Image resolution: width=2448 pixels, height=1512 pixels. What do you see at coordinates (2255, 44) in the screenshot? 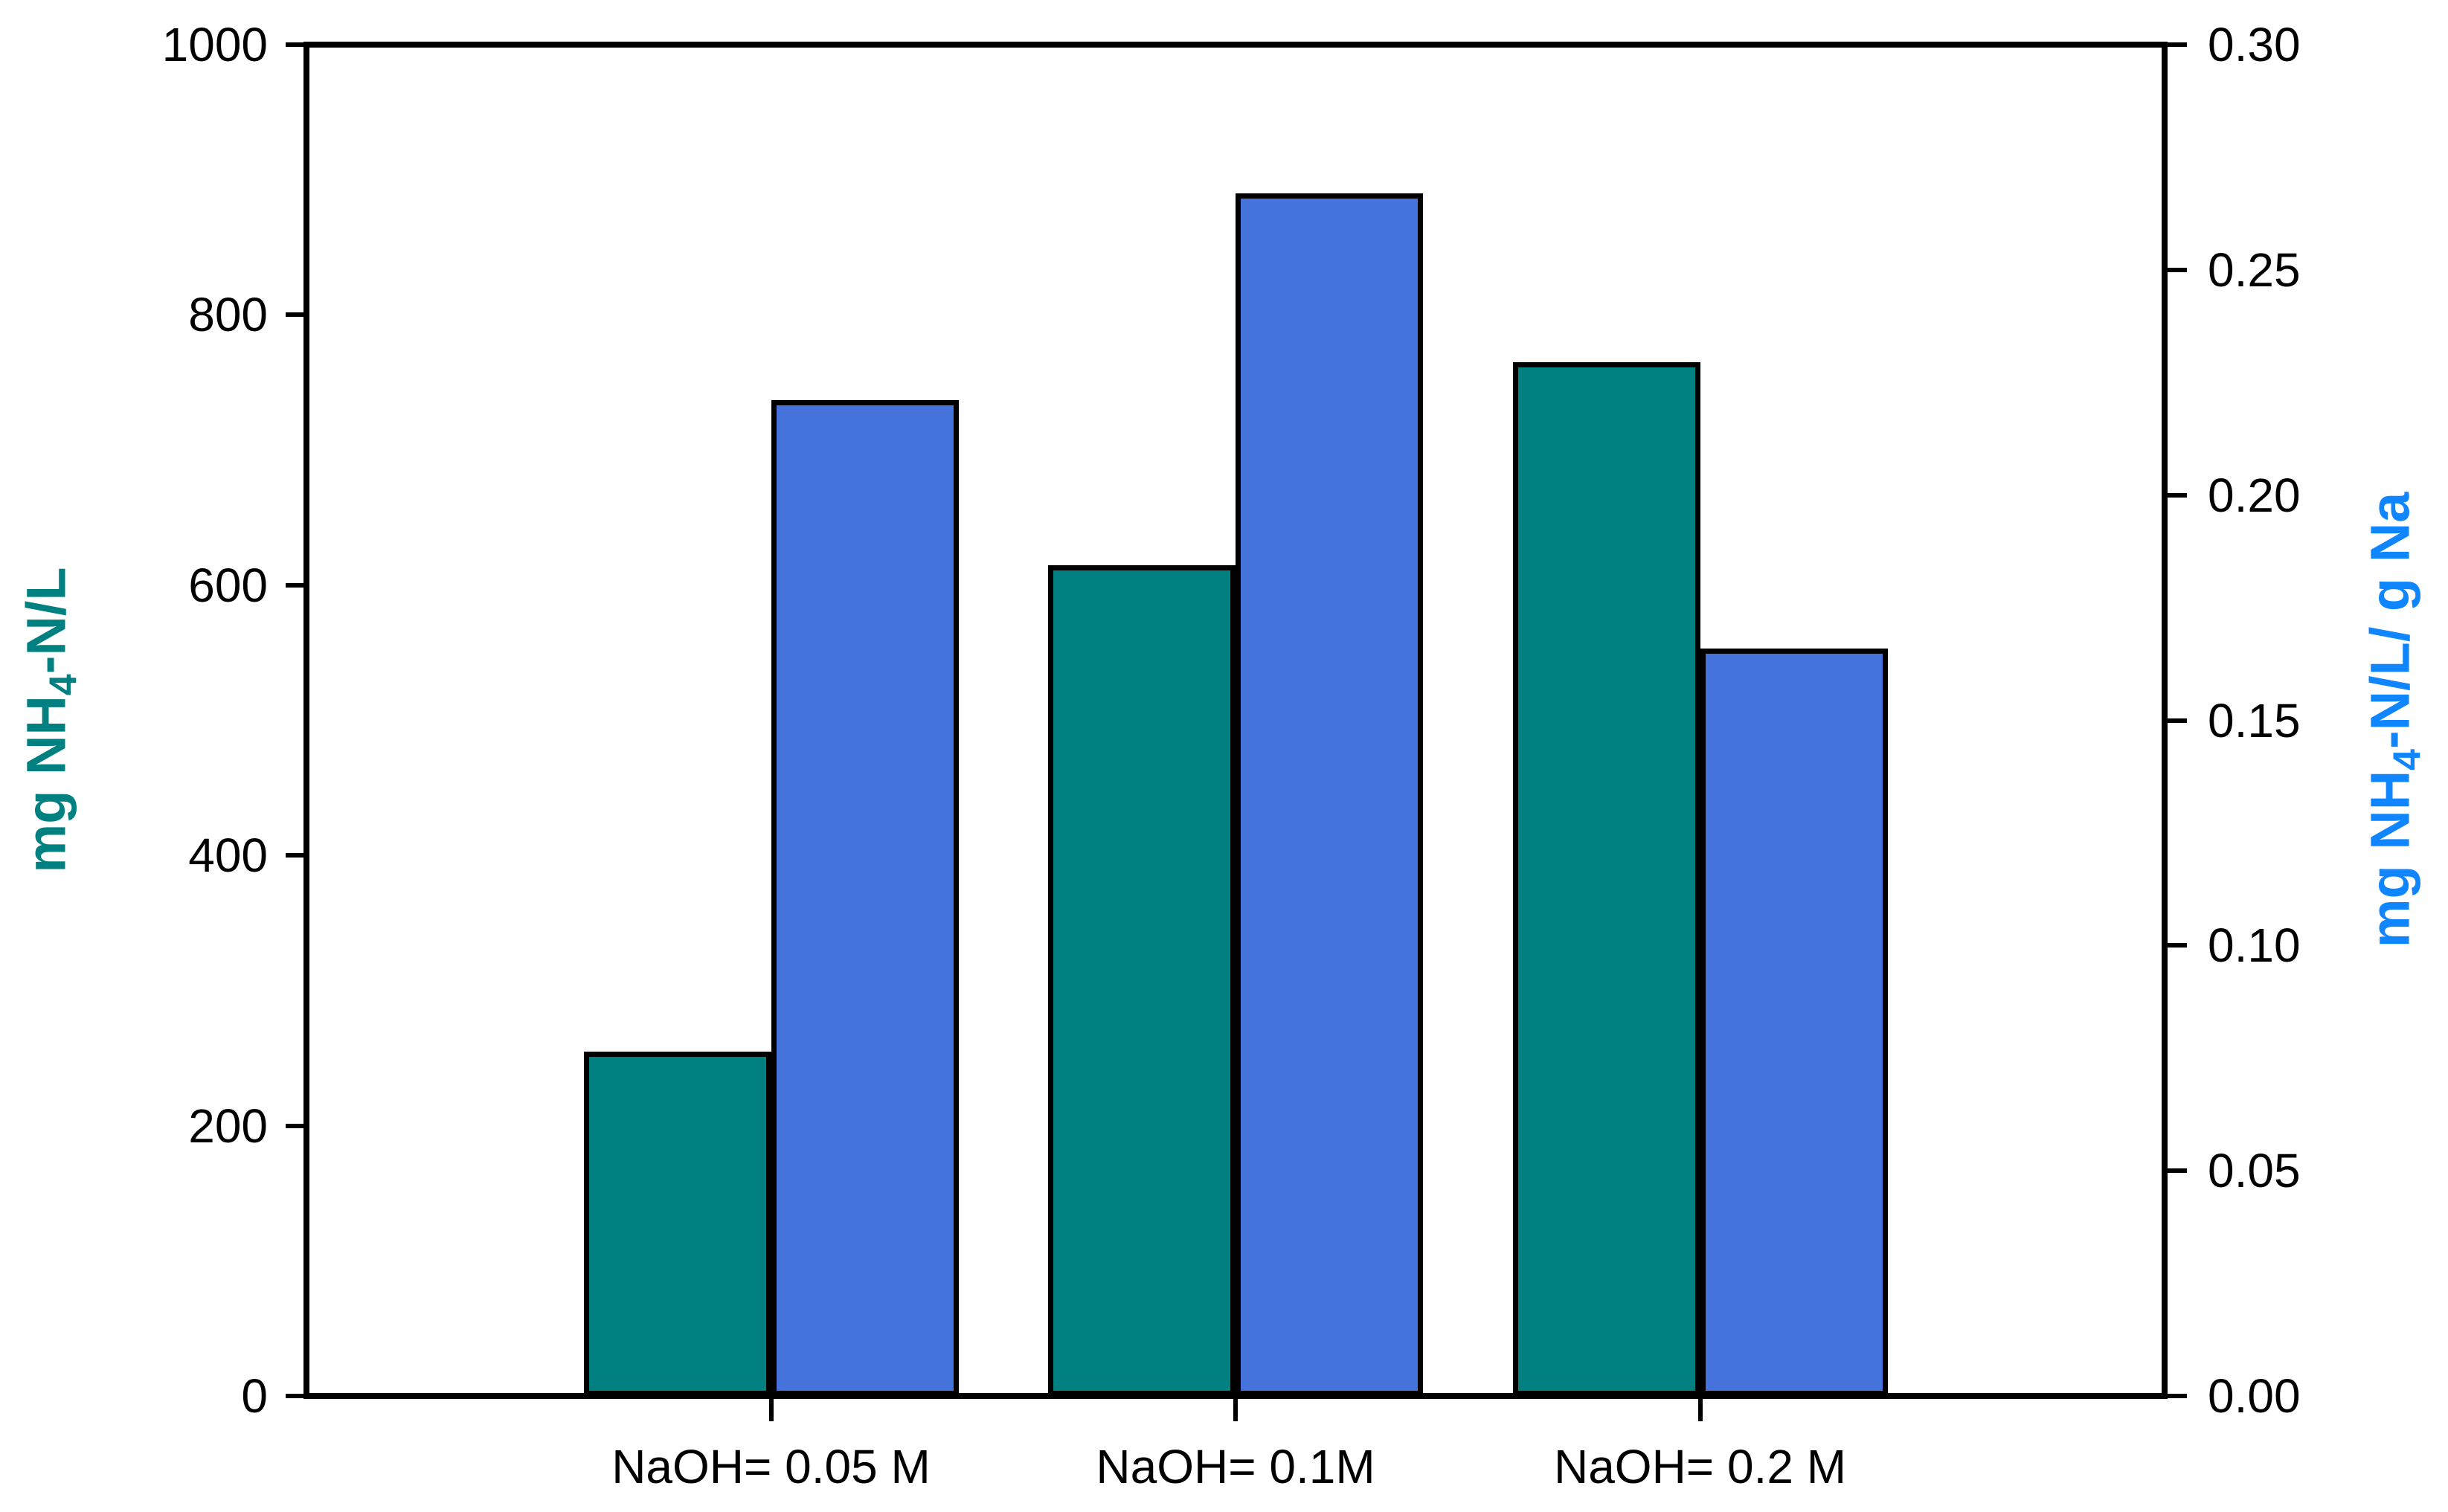
I see `right-axis-tick-label: 0.30` at bounding box center [2255, 44].